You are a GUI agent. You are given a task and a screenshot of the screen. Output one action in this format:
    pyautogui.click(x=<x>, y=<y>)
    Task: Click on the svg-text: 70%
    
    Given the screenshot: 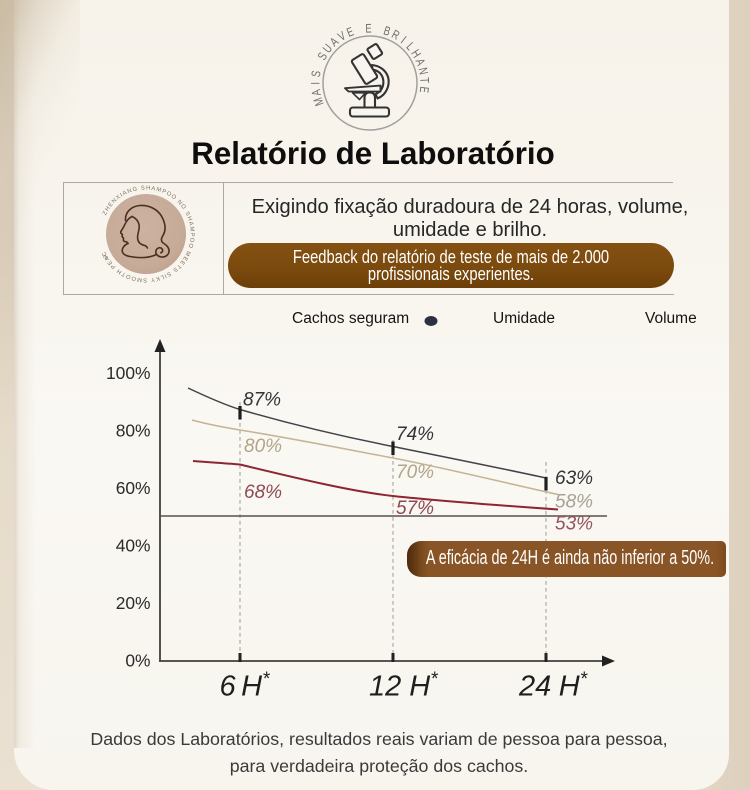 What is the action you would take?
    pyautogui.click(x=415, y=472)
    